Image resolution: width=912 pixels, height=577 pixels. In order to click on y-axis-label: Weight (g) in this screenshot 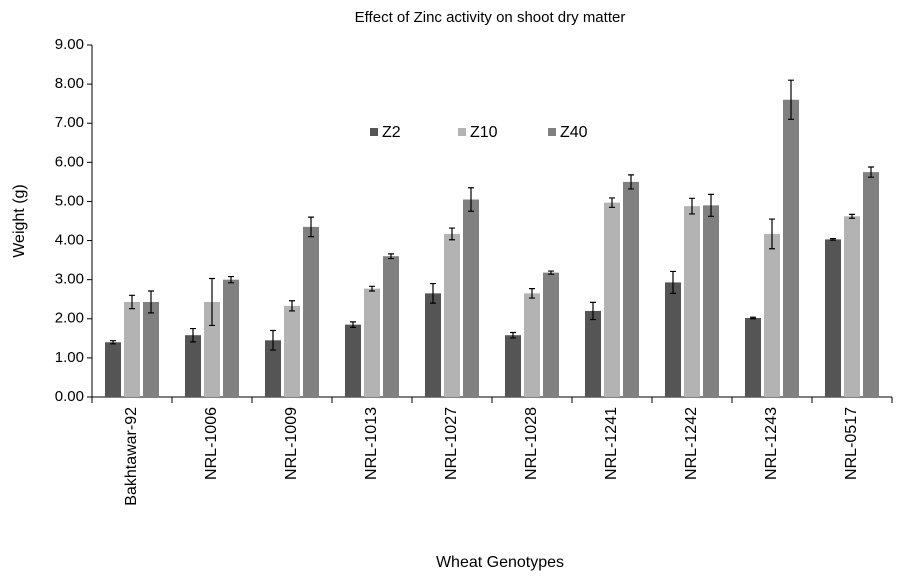, I will do `click(19, 221)`.